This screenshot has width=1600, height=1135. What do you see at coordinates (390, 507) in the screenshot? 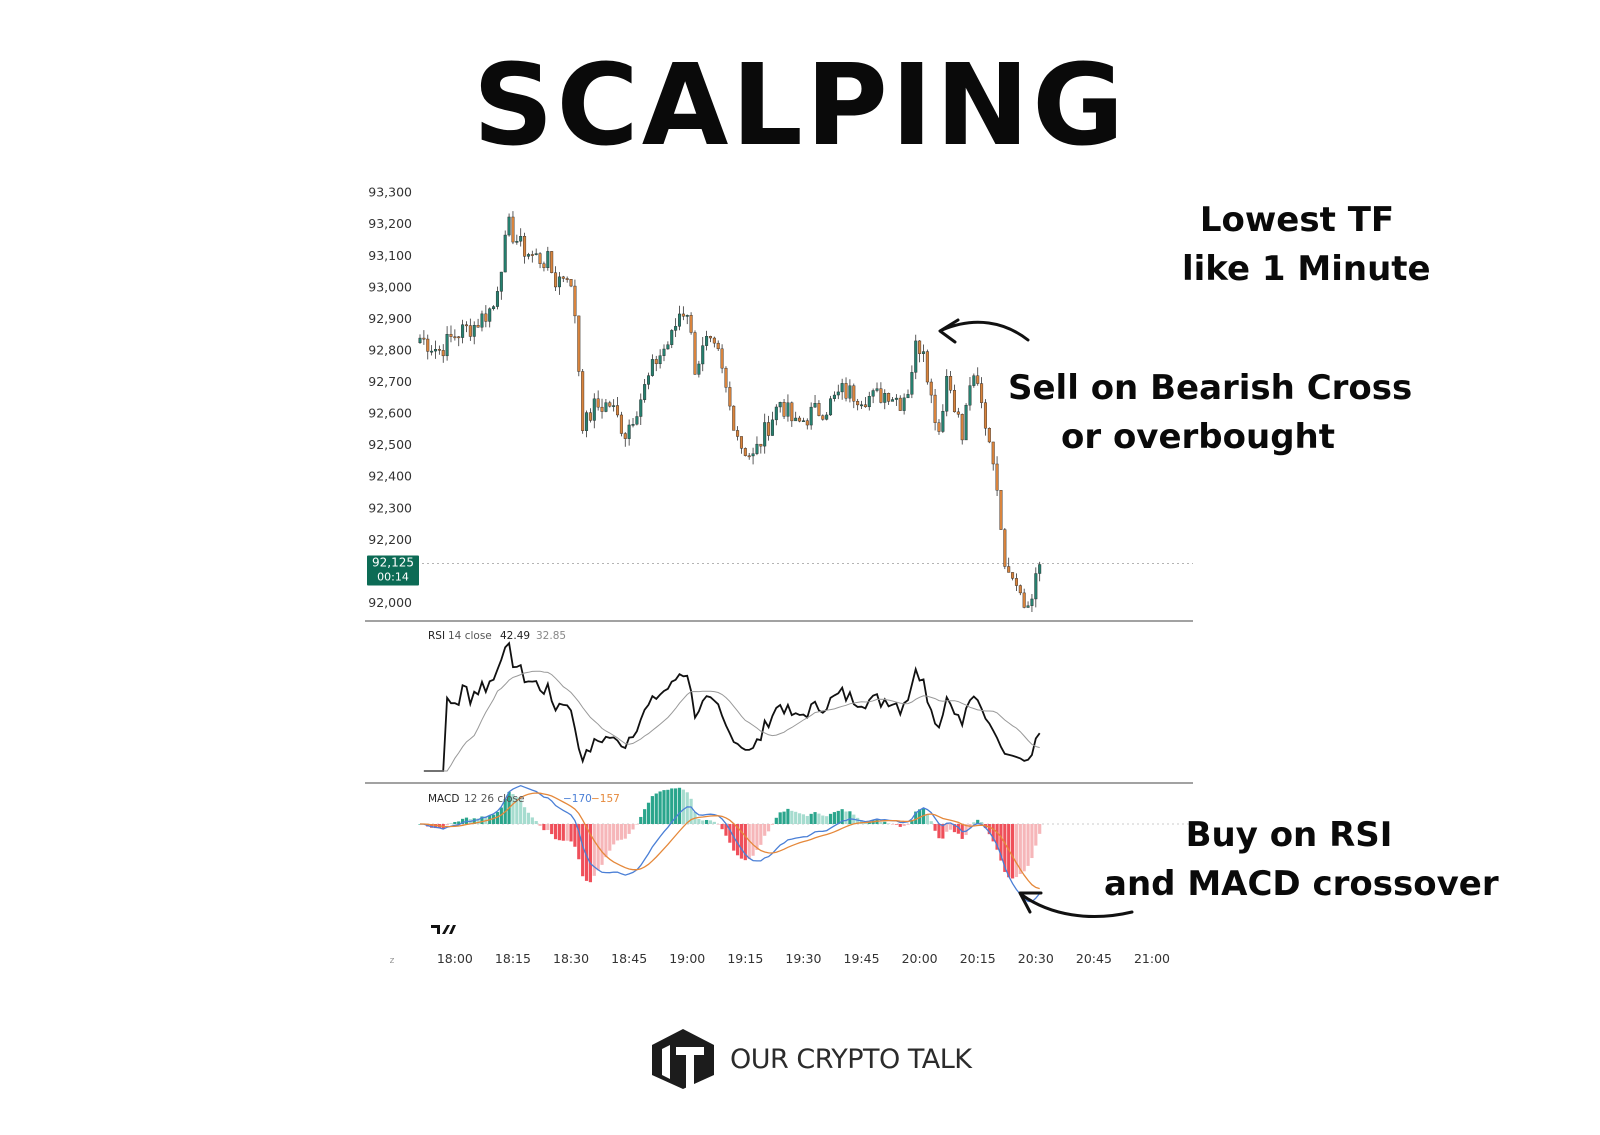
I see `price-tick-label: 92,300` at bounding box center [390, 507].